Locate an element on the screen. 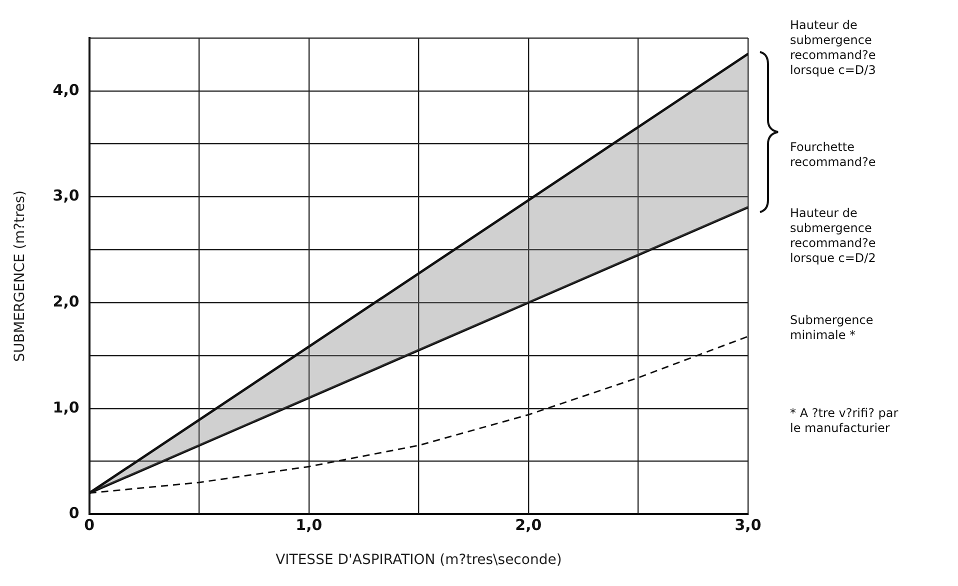 The image size is (958, 586). x-axis-title: VITESSE D'ASPIRATION (m?tres\seconde) is located at coordinates (419, 560).